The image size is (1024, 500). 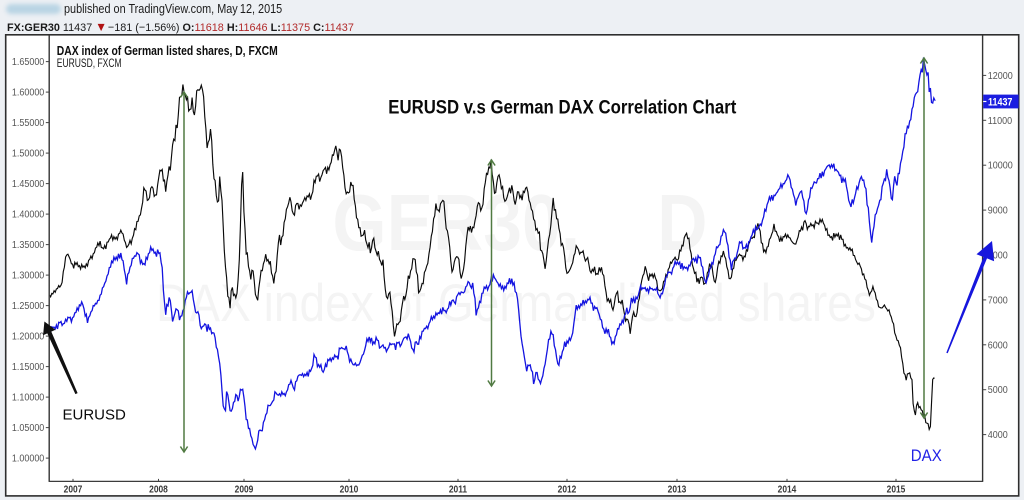 What do you see at coordinates (28, 398) in the screenshot?
I see `svg-text: 1.10000` at bounding box center [28, 398].